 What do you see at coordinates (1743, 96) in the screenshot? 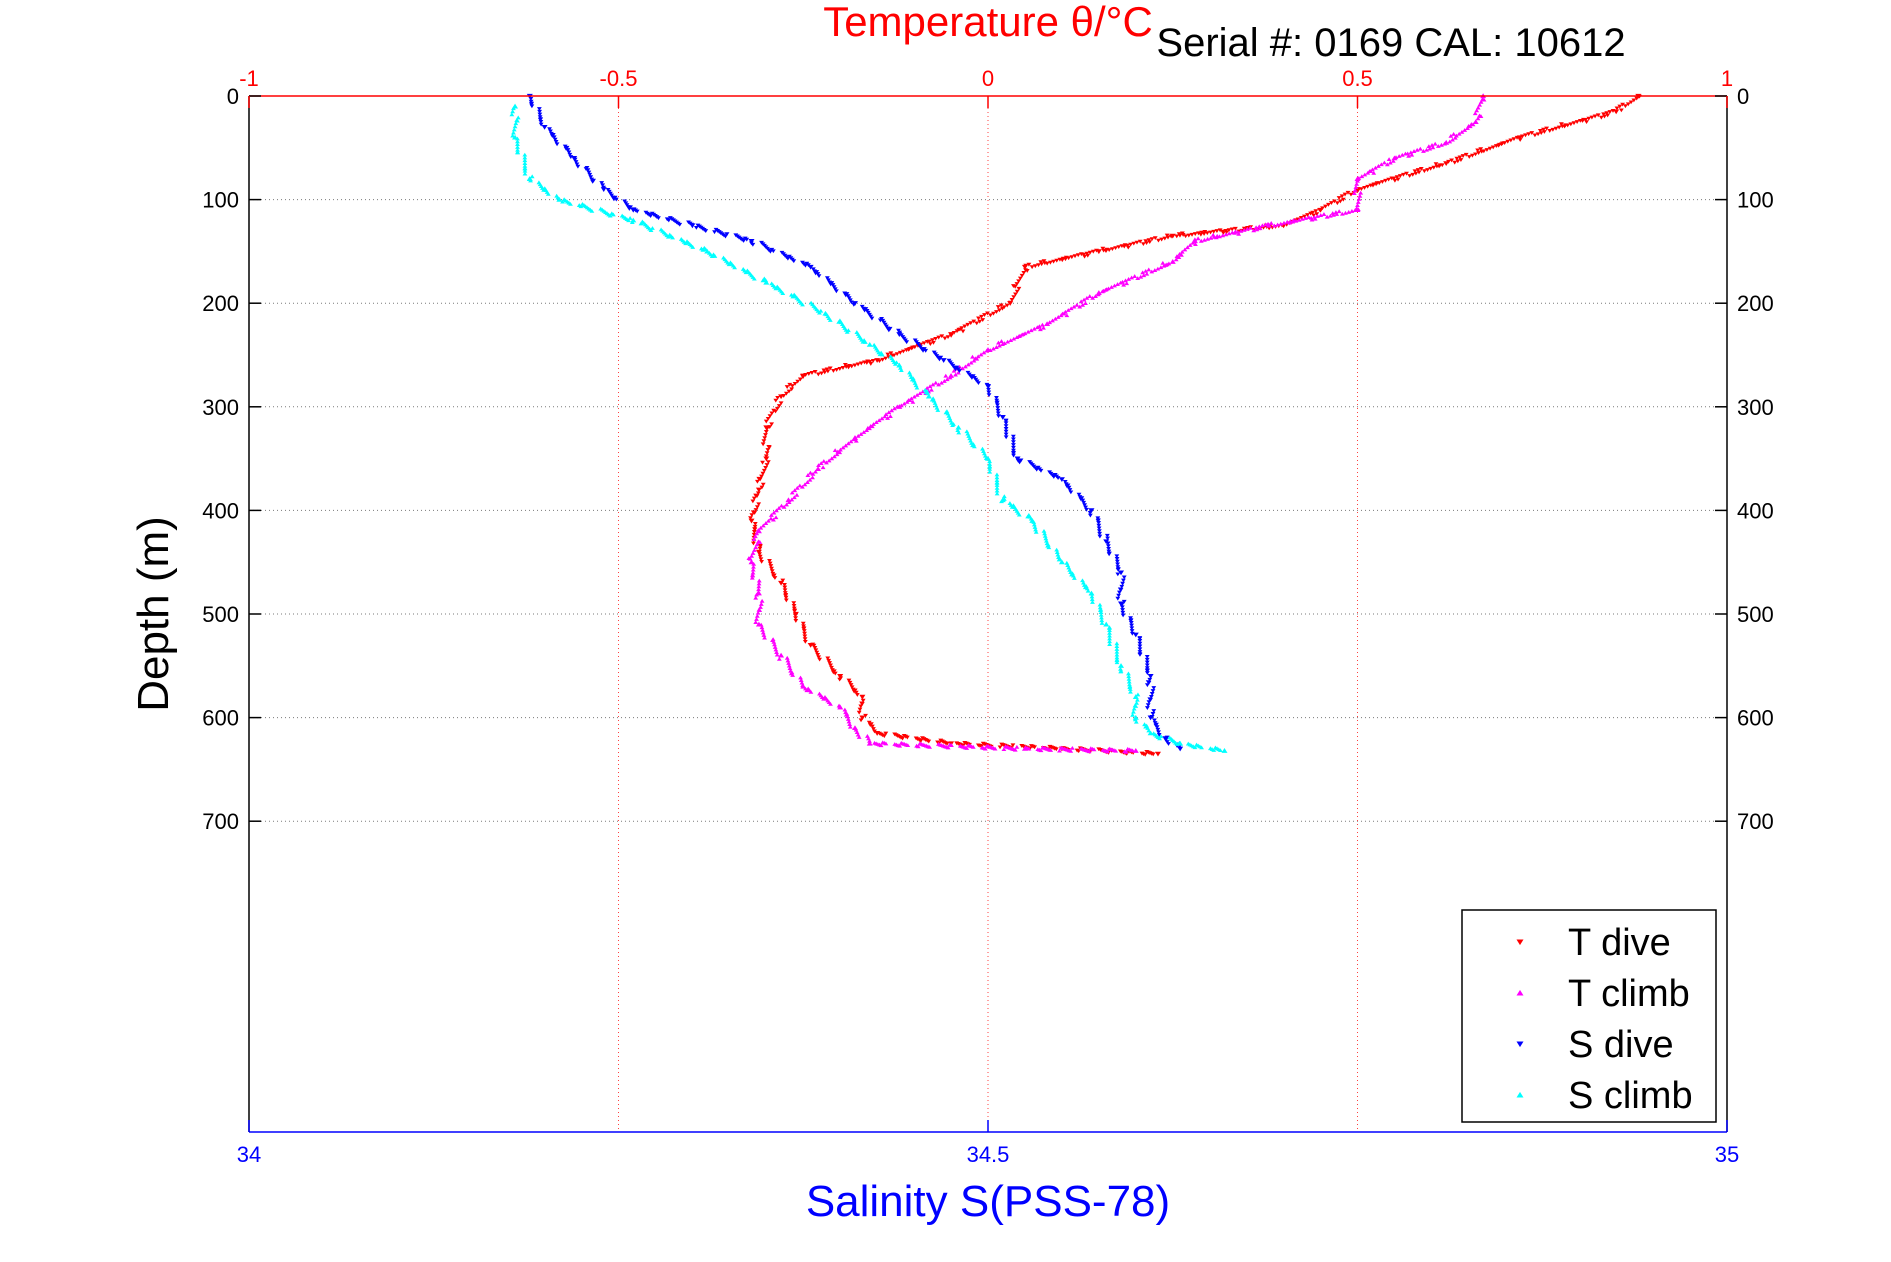
I see `y-tick-label-right-0: 0` at bounding box center [1743, 96].